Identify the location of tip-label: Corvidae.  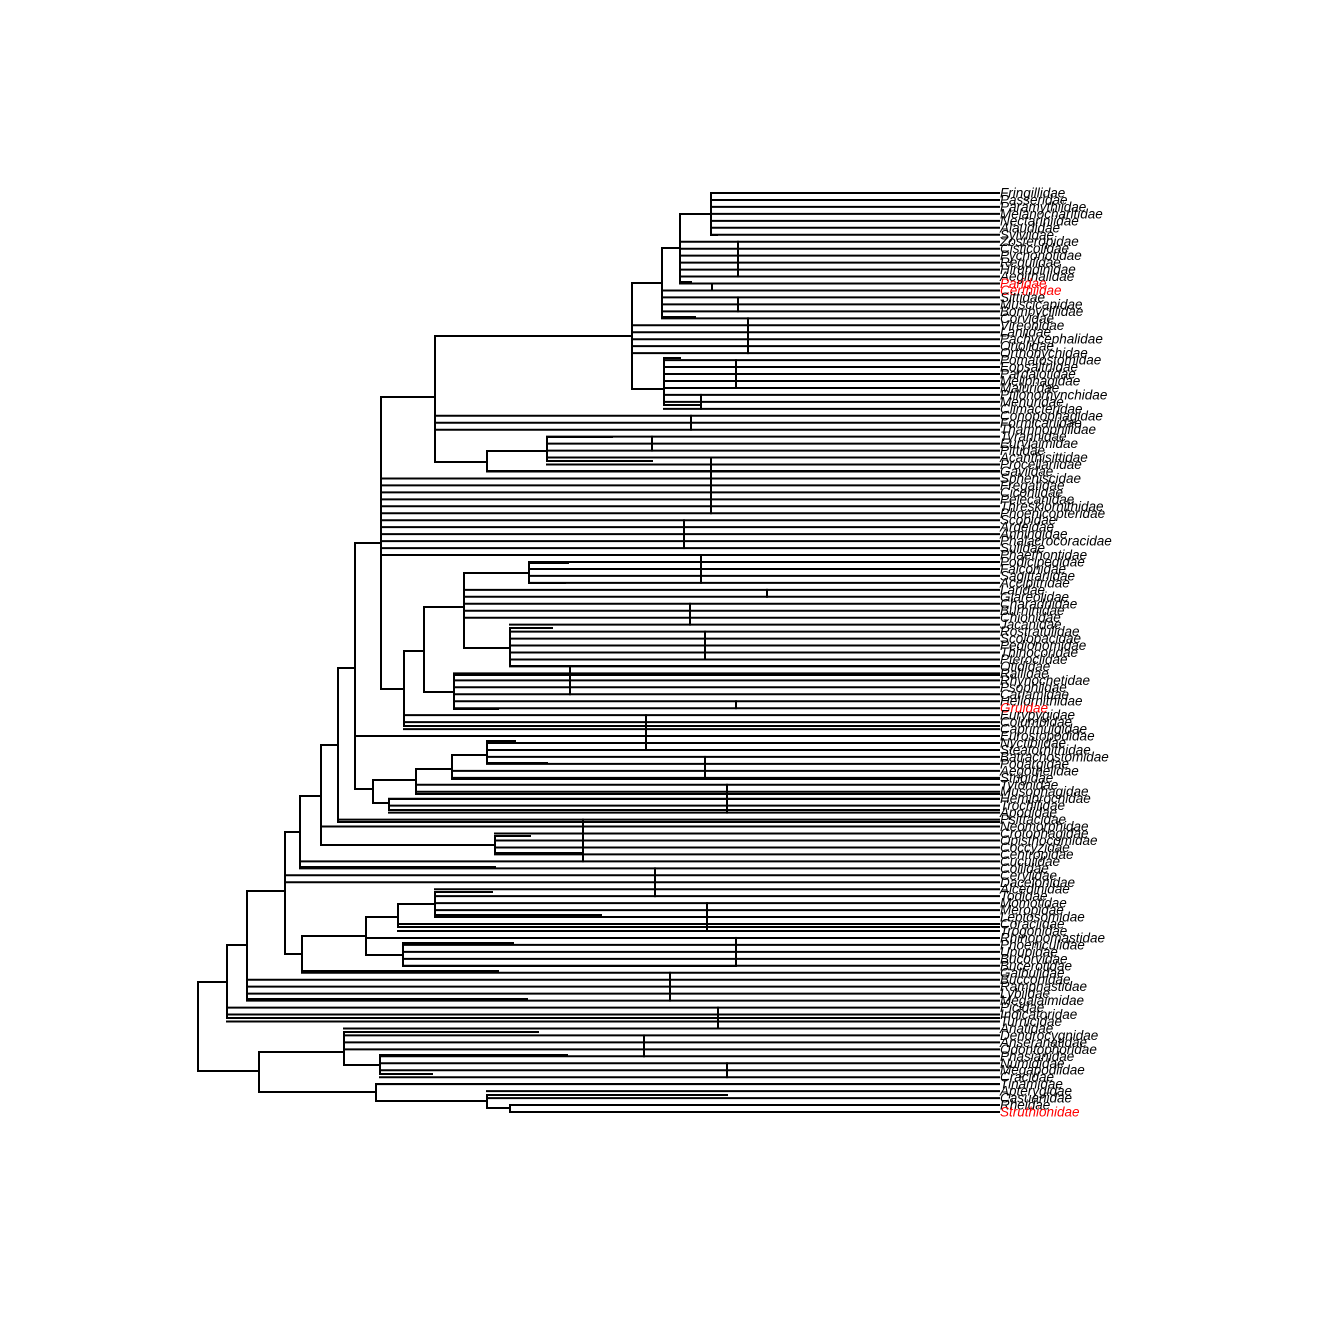
(1027, 318).